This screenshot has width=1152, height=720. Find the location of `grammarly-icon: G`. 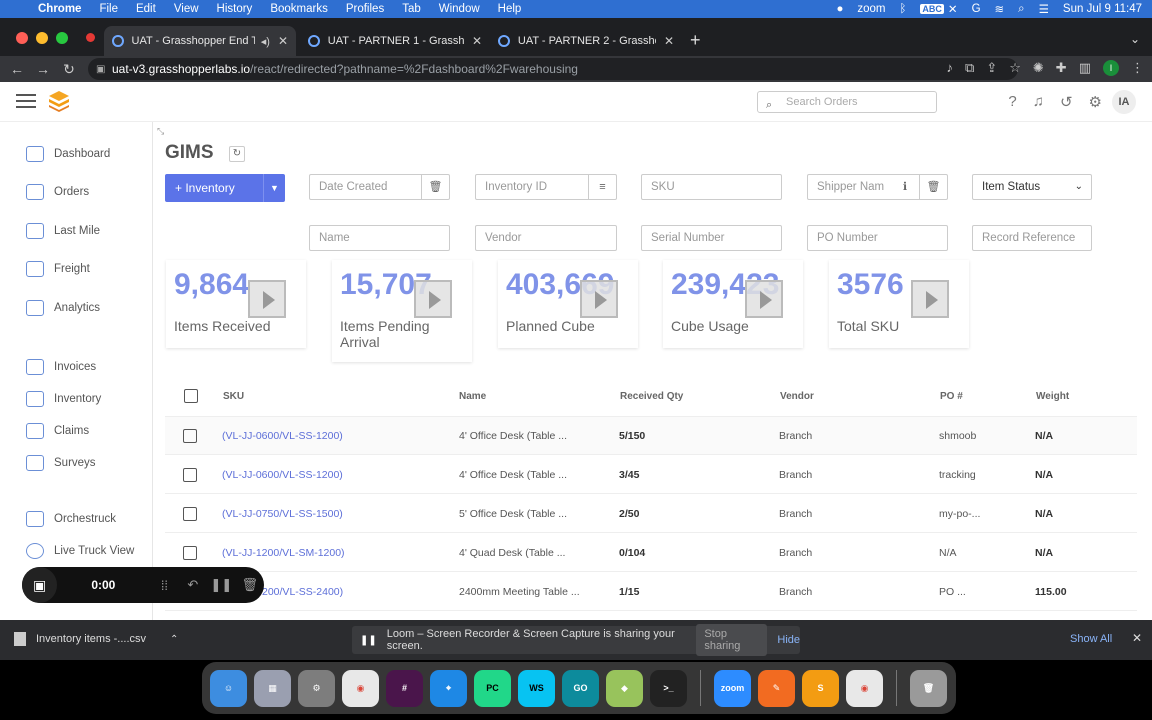

grammarly-icon: G is located at coordinates (976, 9).